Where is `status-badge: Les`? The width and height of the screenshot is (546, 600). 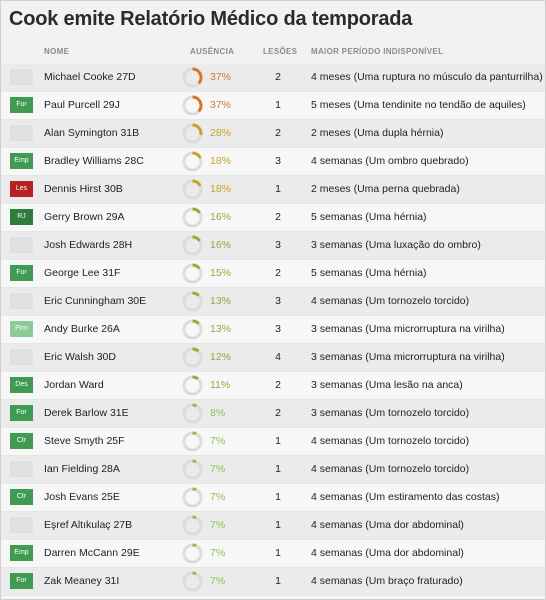
status-badge: Les is located at coordinates (21, 189).